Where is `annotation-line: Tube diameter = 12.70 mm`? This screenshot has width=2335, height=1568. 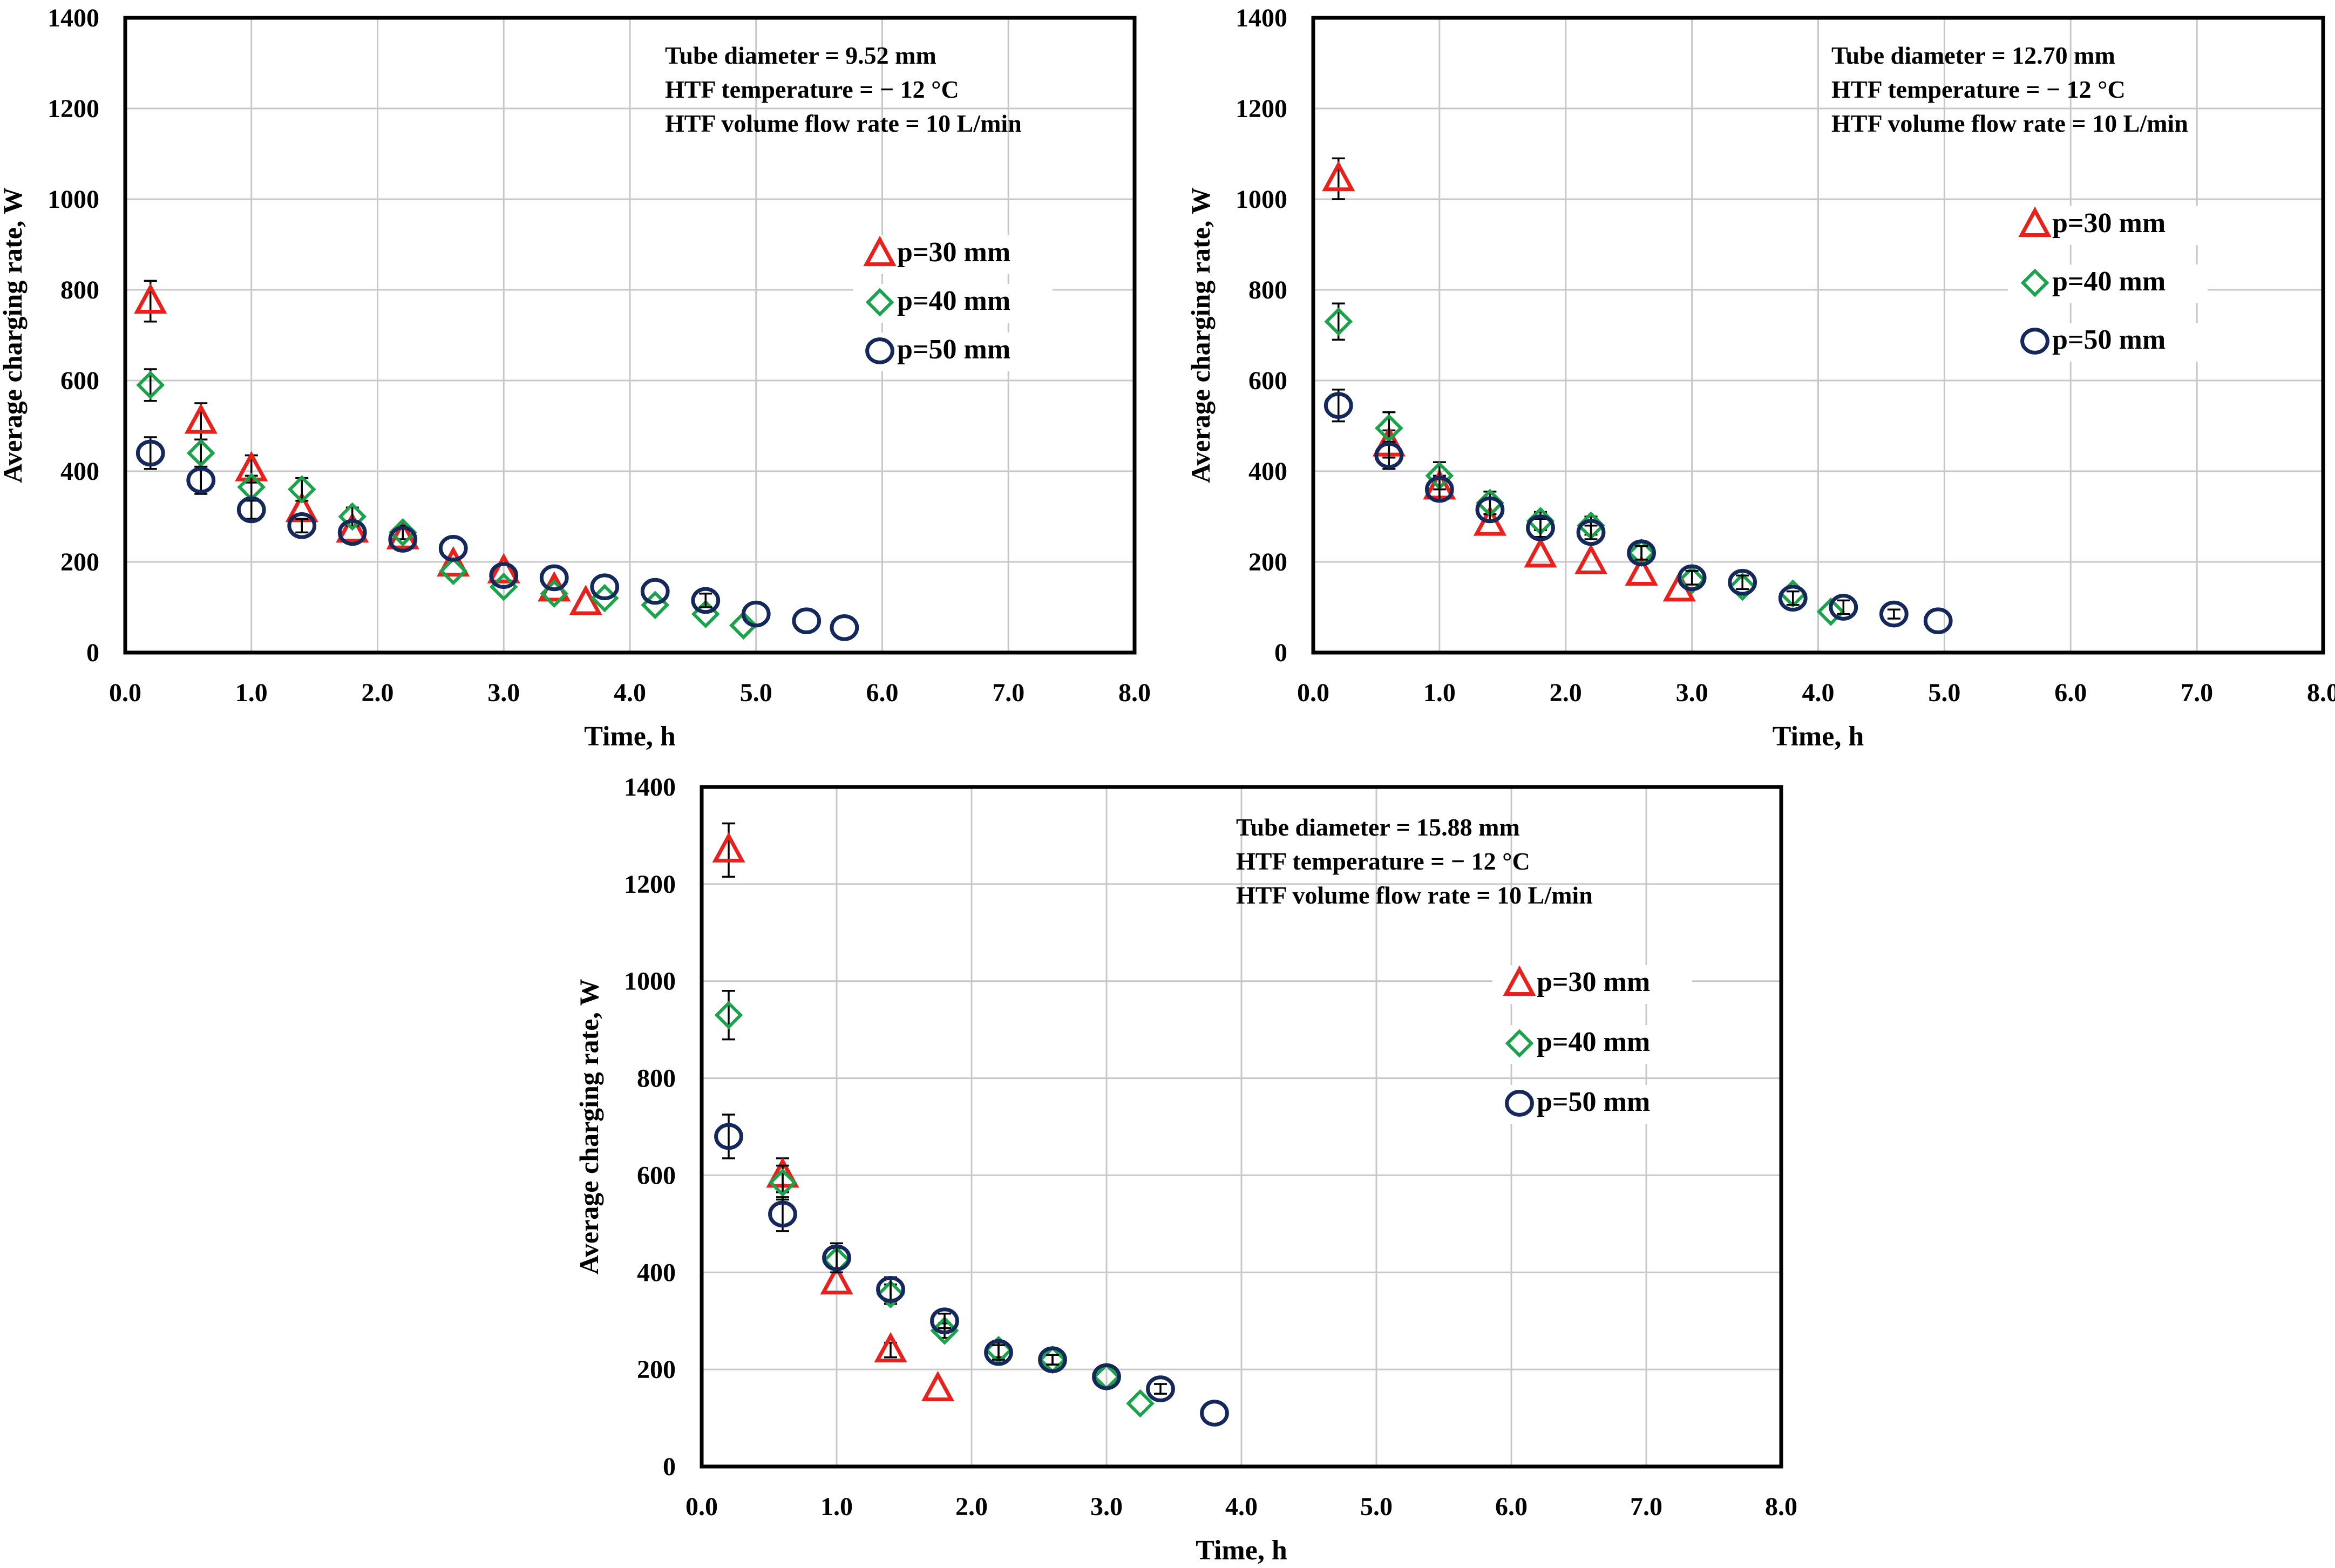 annotation-line: Tube diameter = 12.70 mm is located at coordinates (1973, 55).